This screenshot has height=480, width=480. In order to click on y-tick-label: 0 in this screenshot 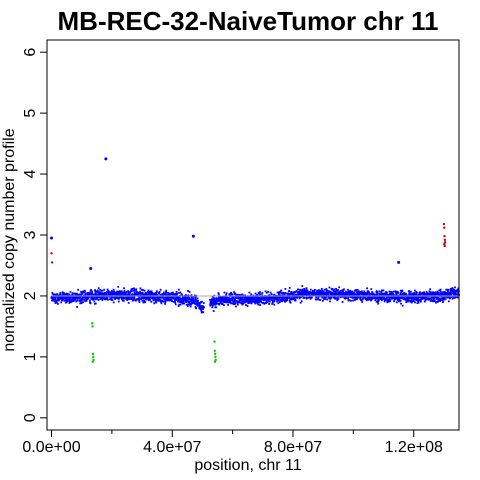, I will do `click(30, 417)`.